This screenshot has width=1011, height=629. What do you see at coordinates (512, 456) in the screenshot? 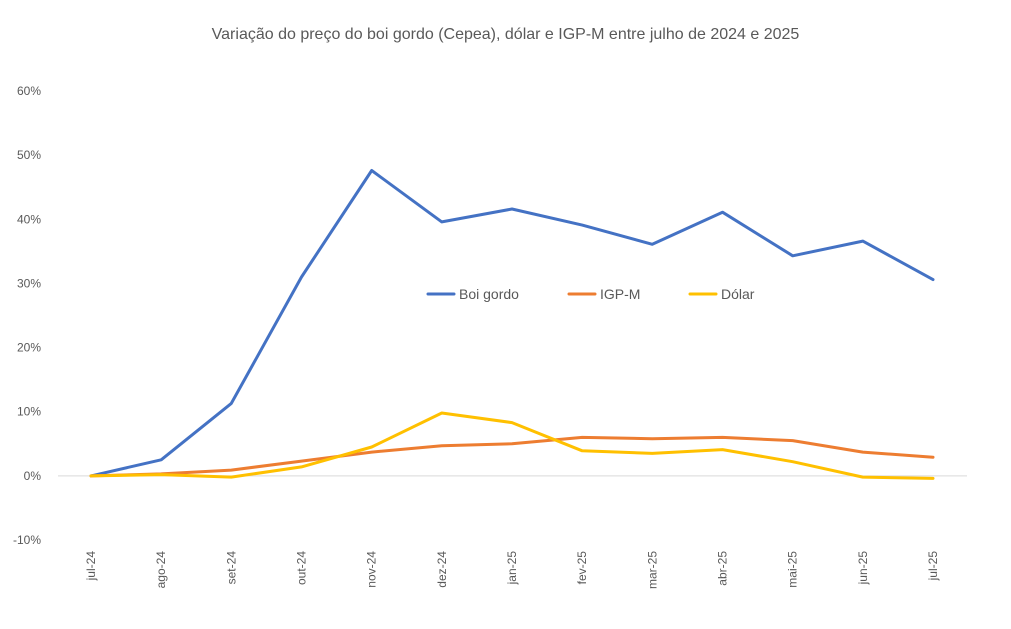
I see `series-line-igp-m` at bounding box center [512, 456].